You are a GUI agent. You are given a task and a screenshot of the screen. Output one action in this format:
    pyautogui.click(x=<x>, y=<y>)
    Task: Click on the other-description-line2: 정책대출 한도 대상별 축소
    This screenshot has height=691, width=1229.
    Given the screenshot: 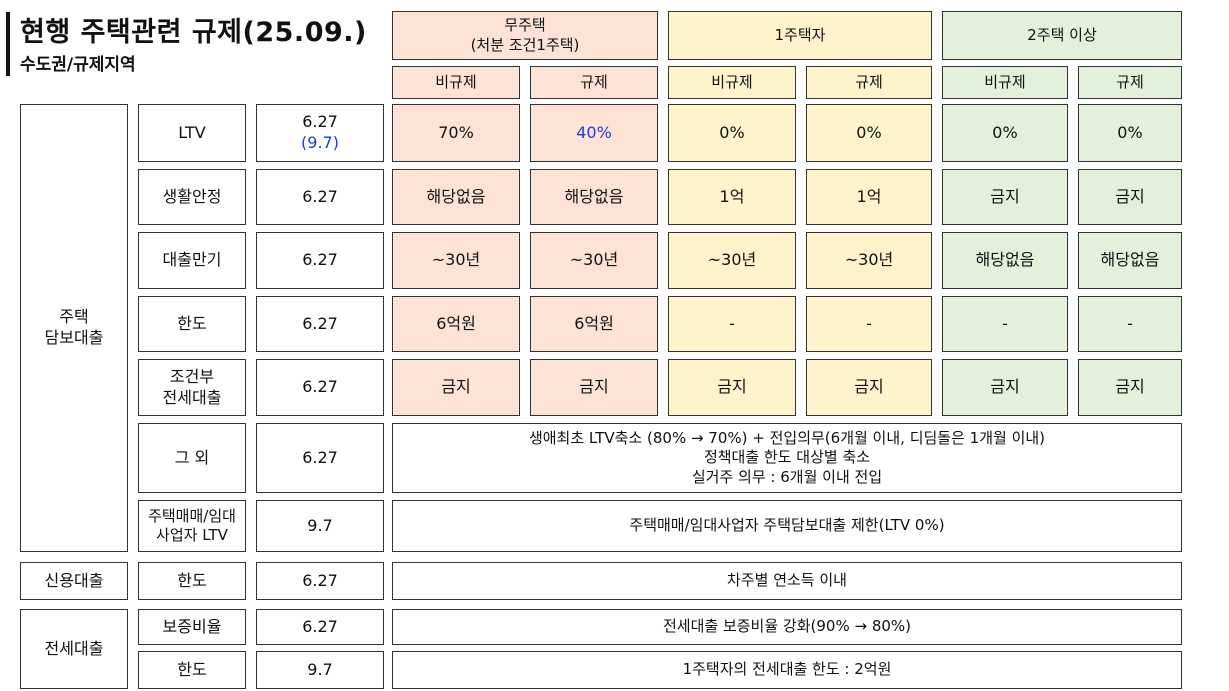 What is the action you would take?
    pyautogui.click(x=787, y=457)
    